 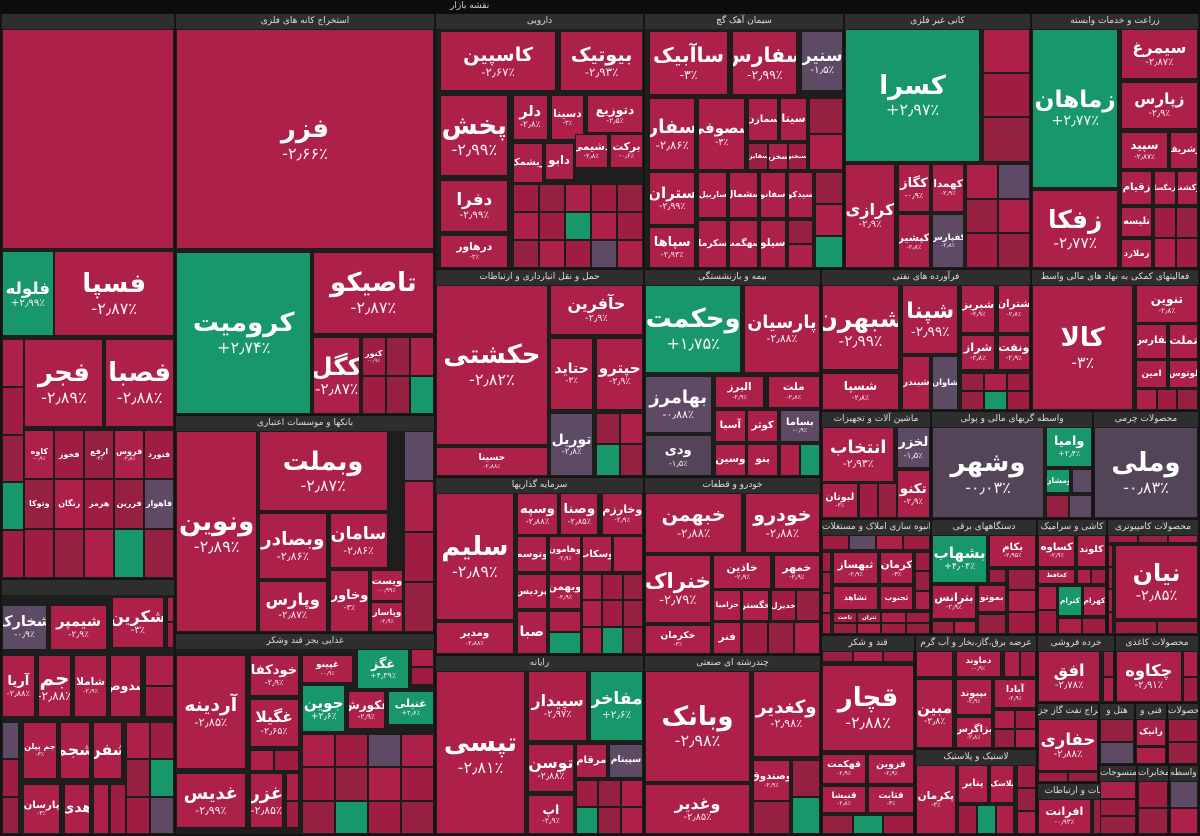 What do you see at coordinates (274, 675) in the screenshot?
I see `stock-tile: خودکفا -۲٫۹٪` at bounding box center [274, 675].